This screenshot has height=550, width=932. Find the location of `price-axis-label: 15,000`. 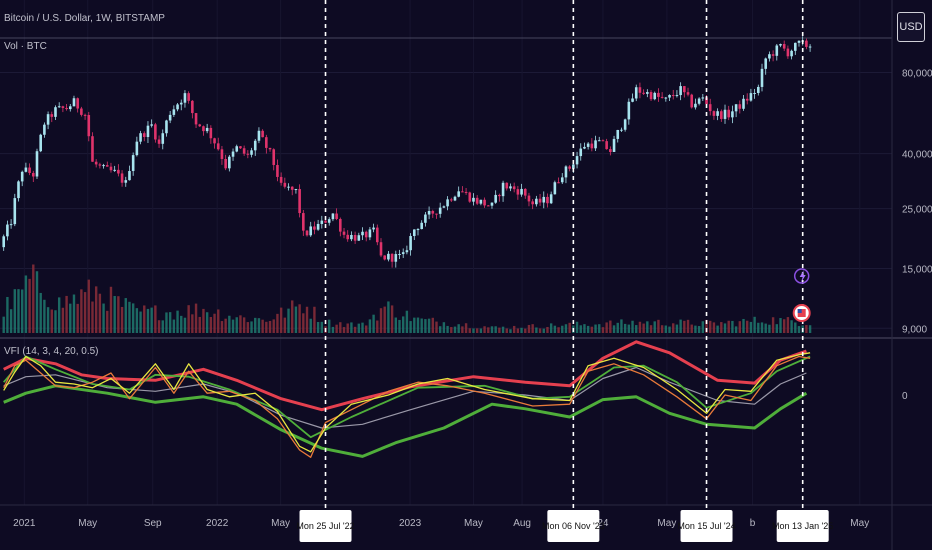

price-axis-label: 15,000 is located at coordinates (917, 269).